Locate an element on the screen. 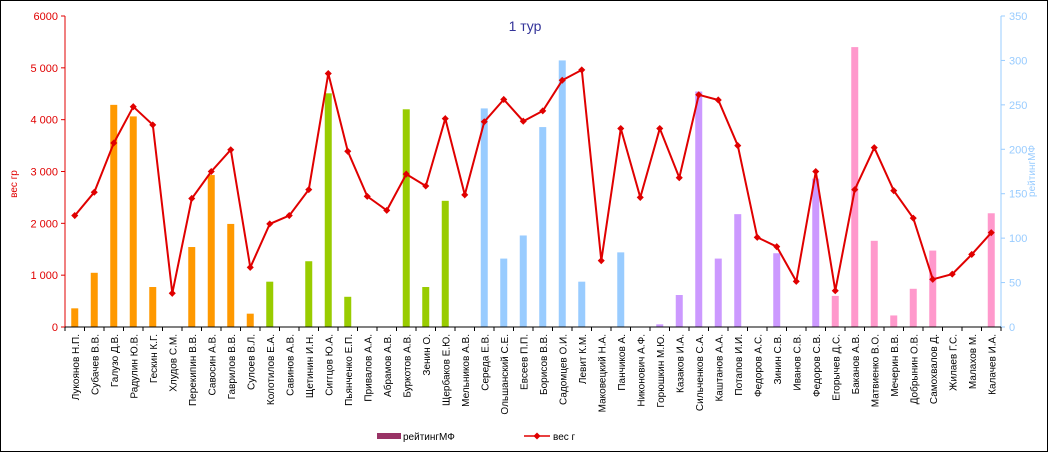 This screenshot has width=1050, height=456. y-tick-label: 4 000 is located at coordinates (44, 121).